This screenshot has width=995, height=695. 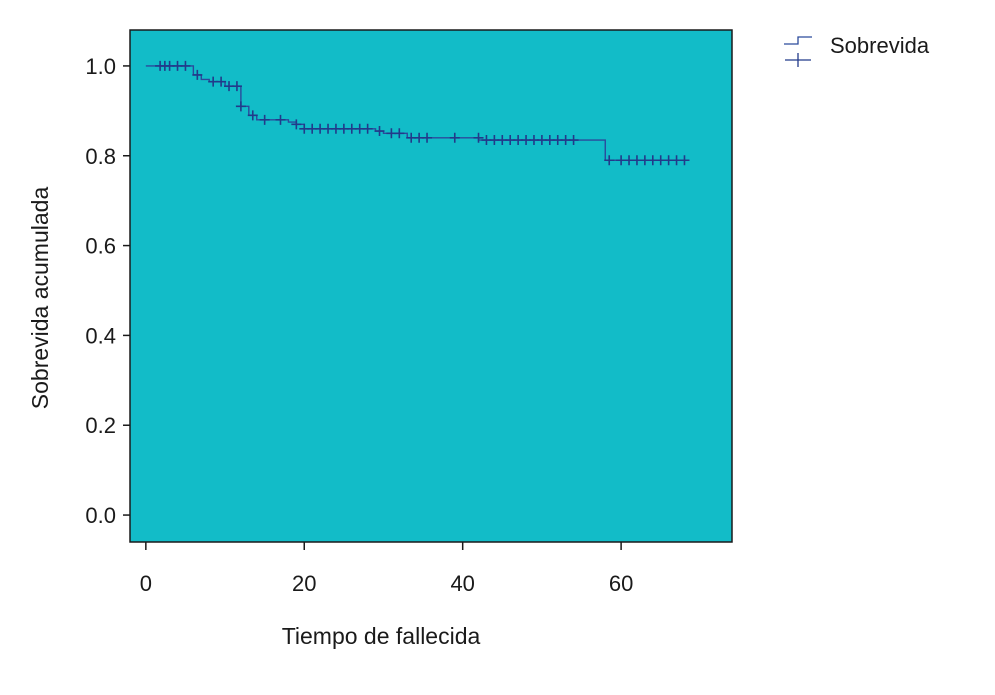 What do you see at coordinates (100, 66) in the screenshot?
I see `y-tick-label: 1.0` at bounding box center [100, 66].